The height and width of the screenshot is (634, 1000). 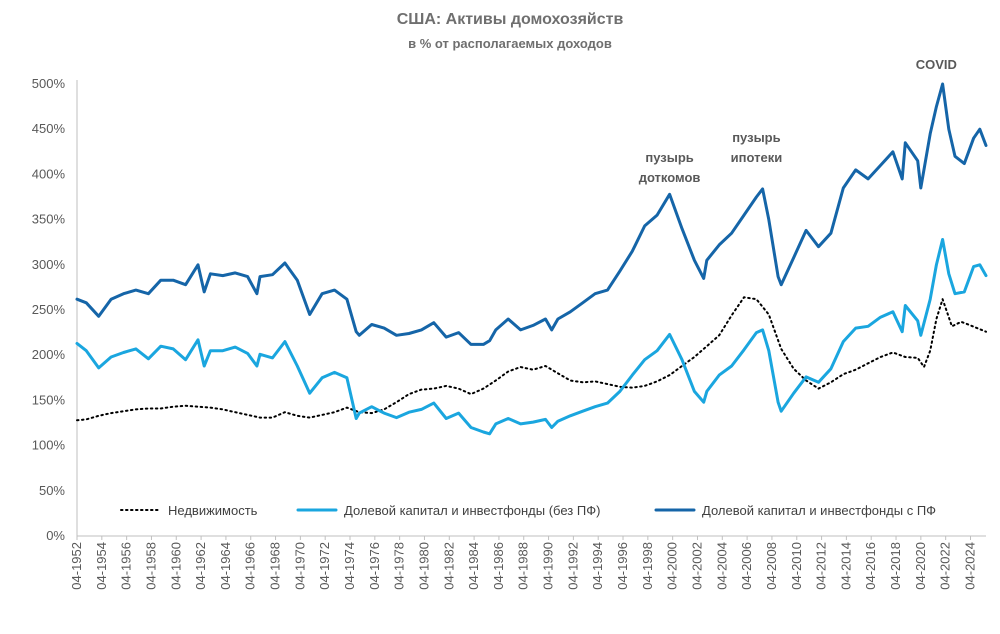 I want to click on y-tick-label: 300%, so click(x=49, y=264).